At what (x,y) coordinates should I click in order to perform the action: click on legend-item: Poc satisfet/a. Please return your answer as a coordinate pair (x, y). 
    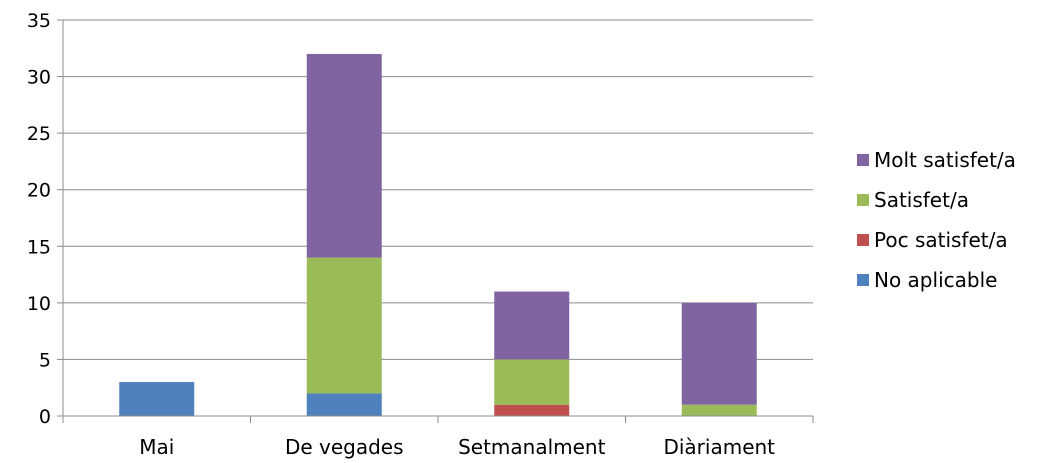
    Looking at the image, I should click on (932, 240).